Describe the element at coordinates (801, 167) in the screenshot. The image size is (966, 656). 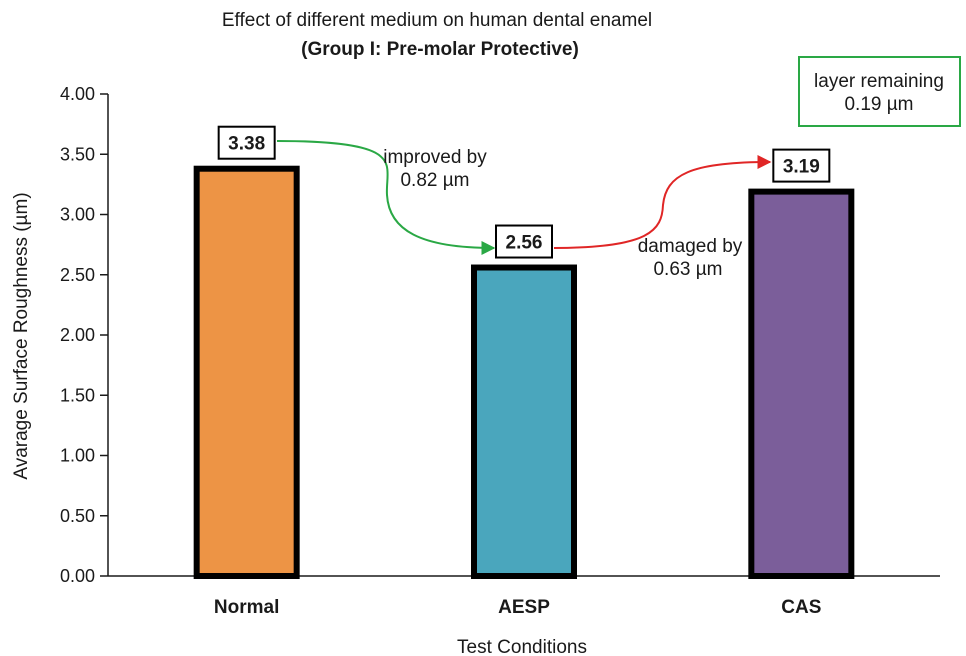
I see `value-label: 3.19` at that location.